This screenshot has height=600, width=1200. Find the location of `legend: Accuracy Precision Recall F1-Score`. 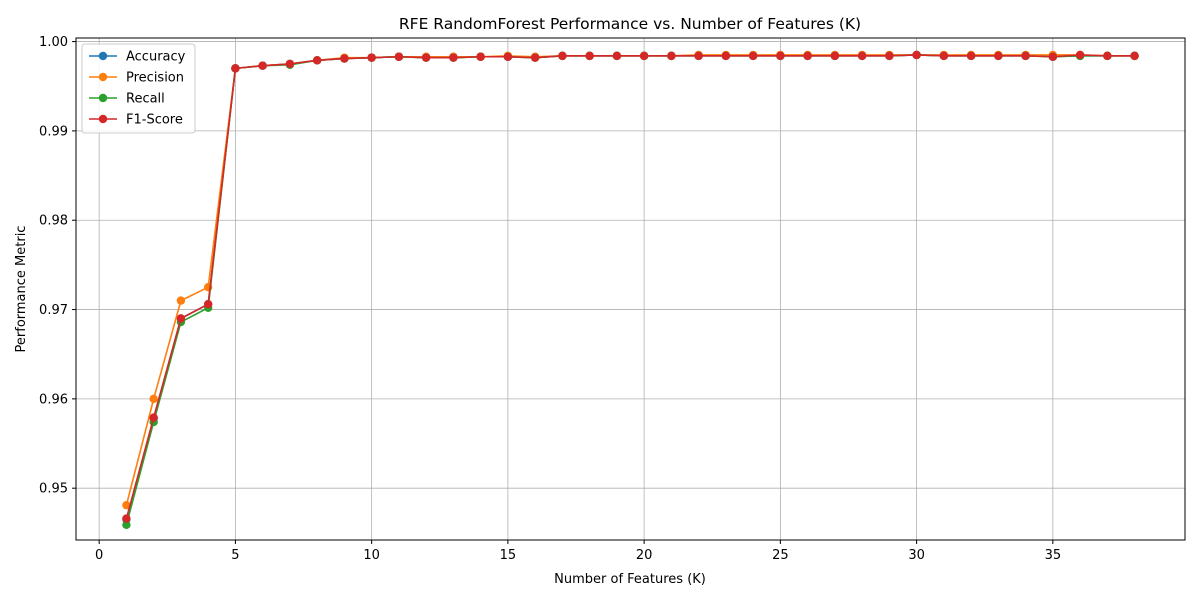

legend: Accuracy Precision Recall F1-Score is located at coordinates (138, 88).